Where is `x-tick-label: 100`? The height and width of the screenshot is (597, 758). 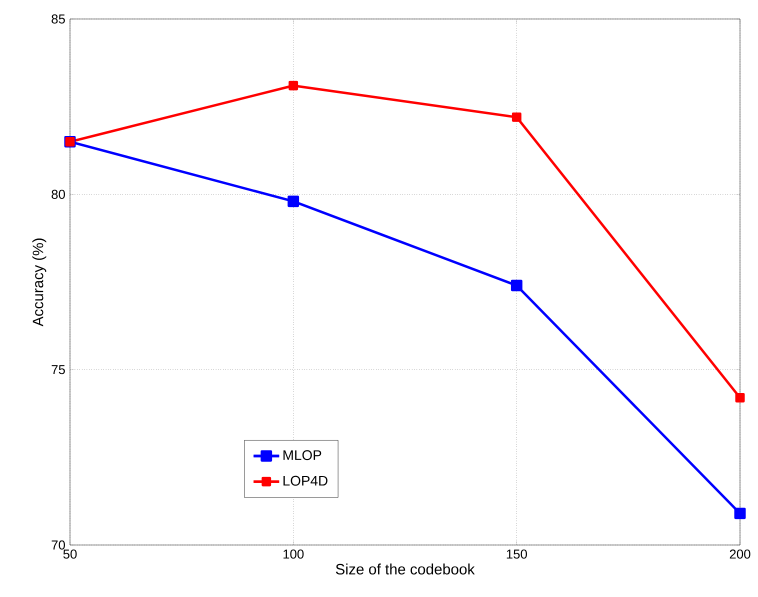
x-tick-label: 100 is located at coordinates (294, 554).